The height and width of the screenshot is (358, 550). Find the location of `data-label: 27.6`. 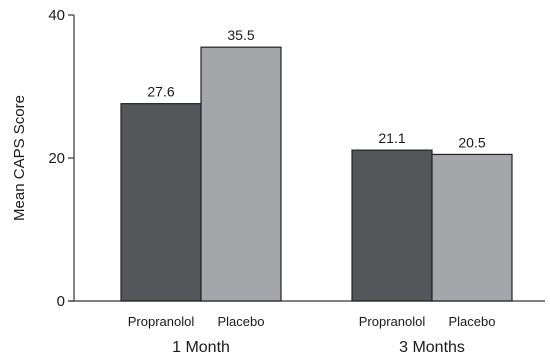

data-label: 27.6 is located at coordinates (160, 92).